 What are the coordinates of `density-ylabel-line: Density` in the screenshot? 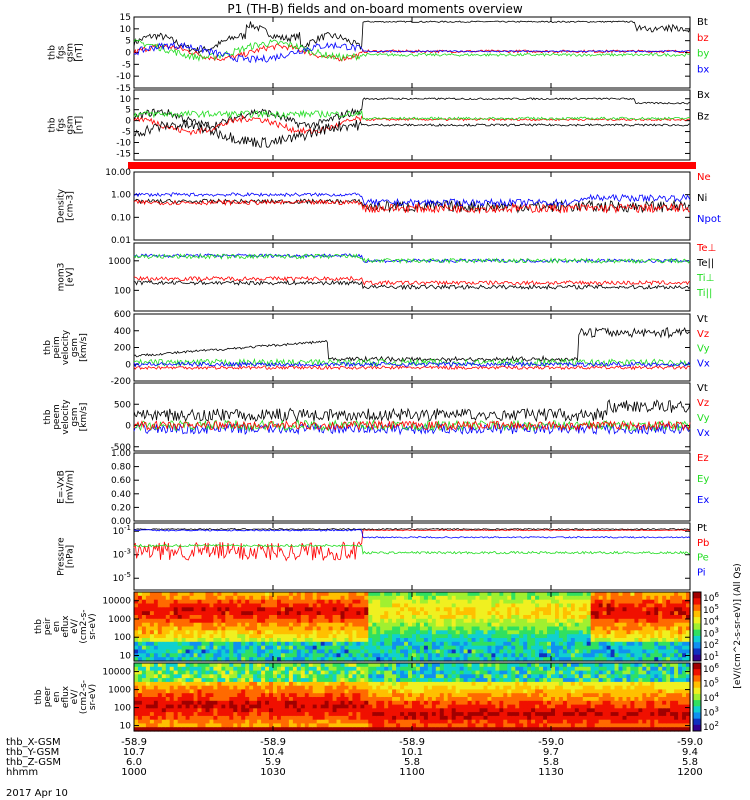 It's located at (62, 205).